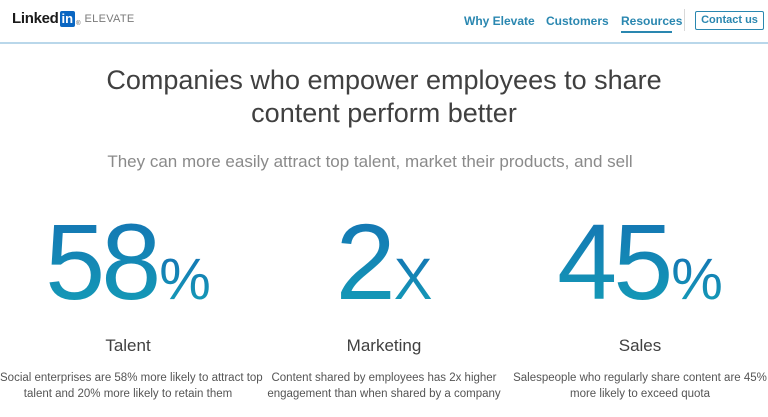 The height and width of the screenshot is (417, 768). I want to click on stat-figure: 58%, so click(128, 262).